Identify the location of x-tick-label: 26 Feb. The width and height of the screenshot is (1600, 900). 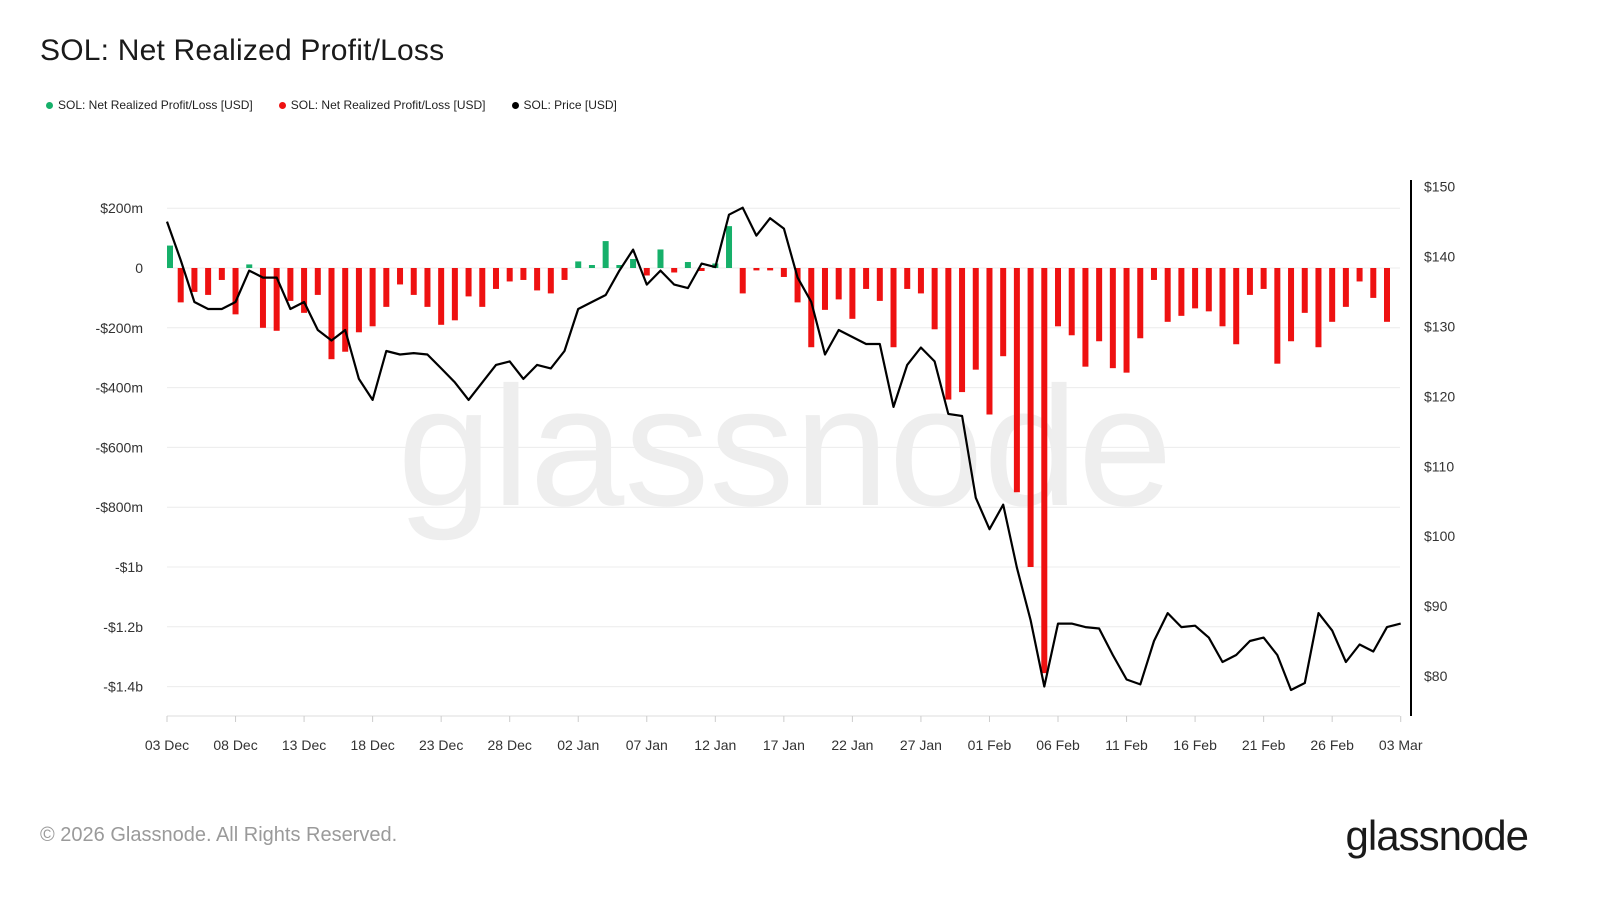
(1332, 745).